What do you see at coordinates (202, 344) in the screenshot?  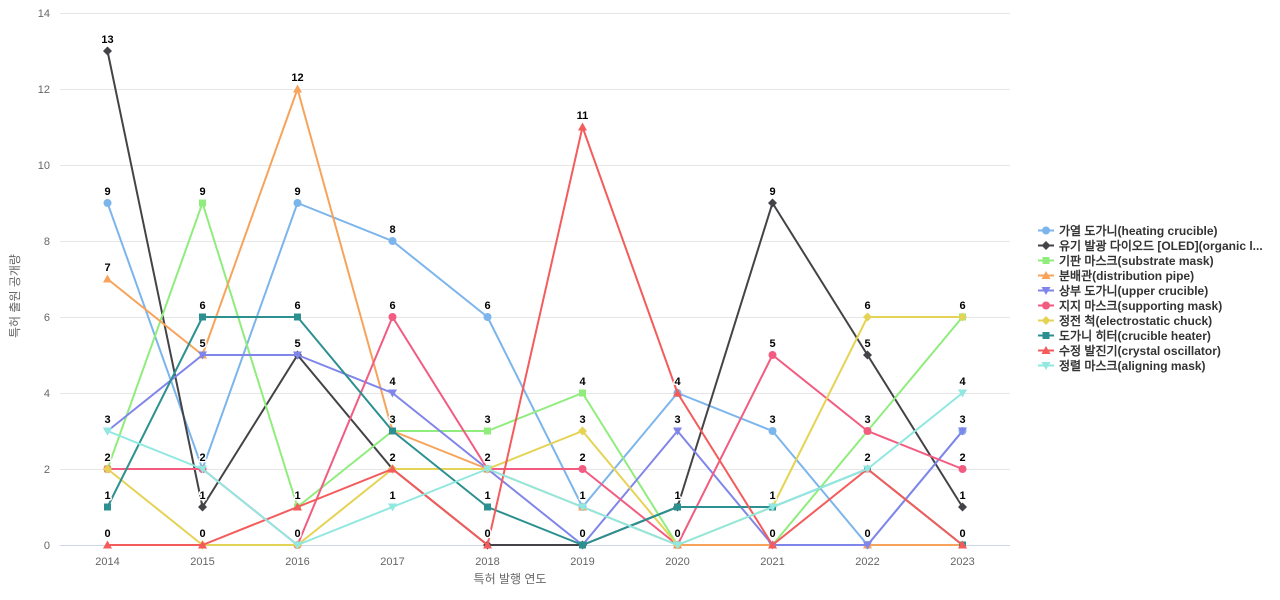 I see `data-label: 5` at bounding box center [202, 344].